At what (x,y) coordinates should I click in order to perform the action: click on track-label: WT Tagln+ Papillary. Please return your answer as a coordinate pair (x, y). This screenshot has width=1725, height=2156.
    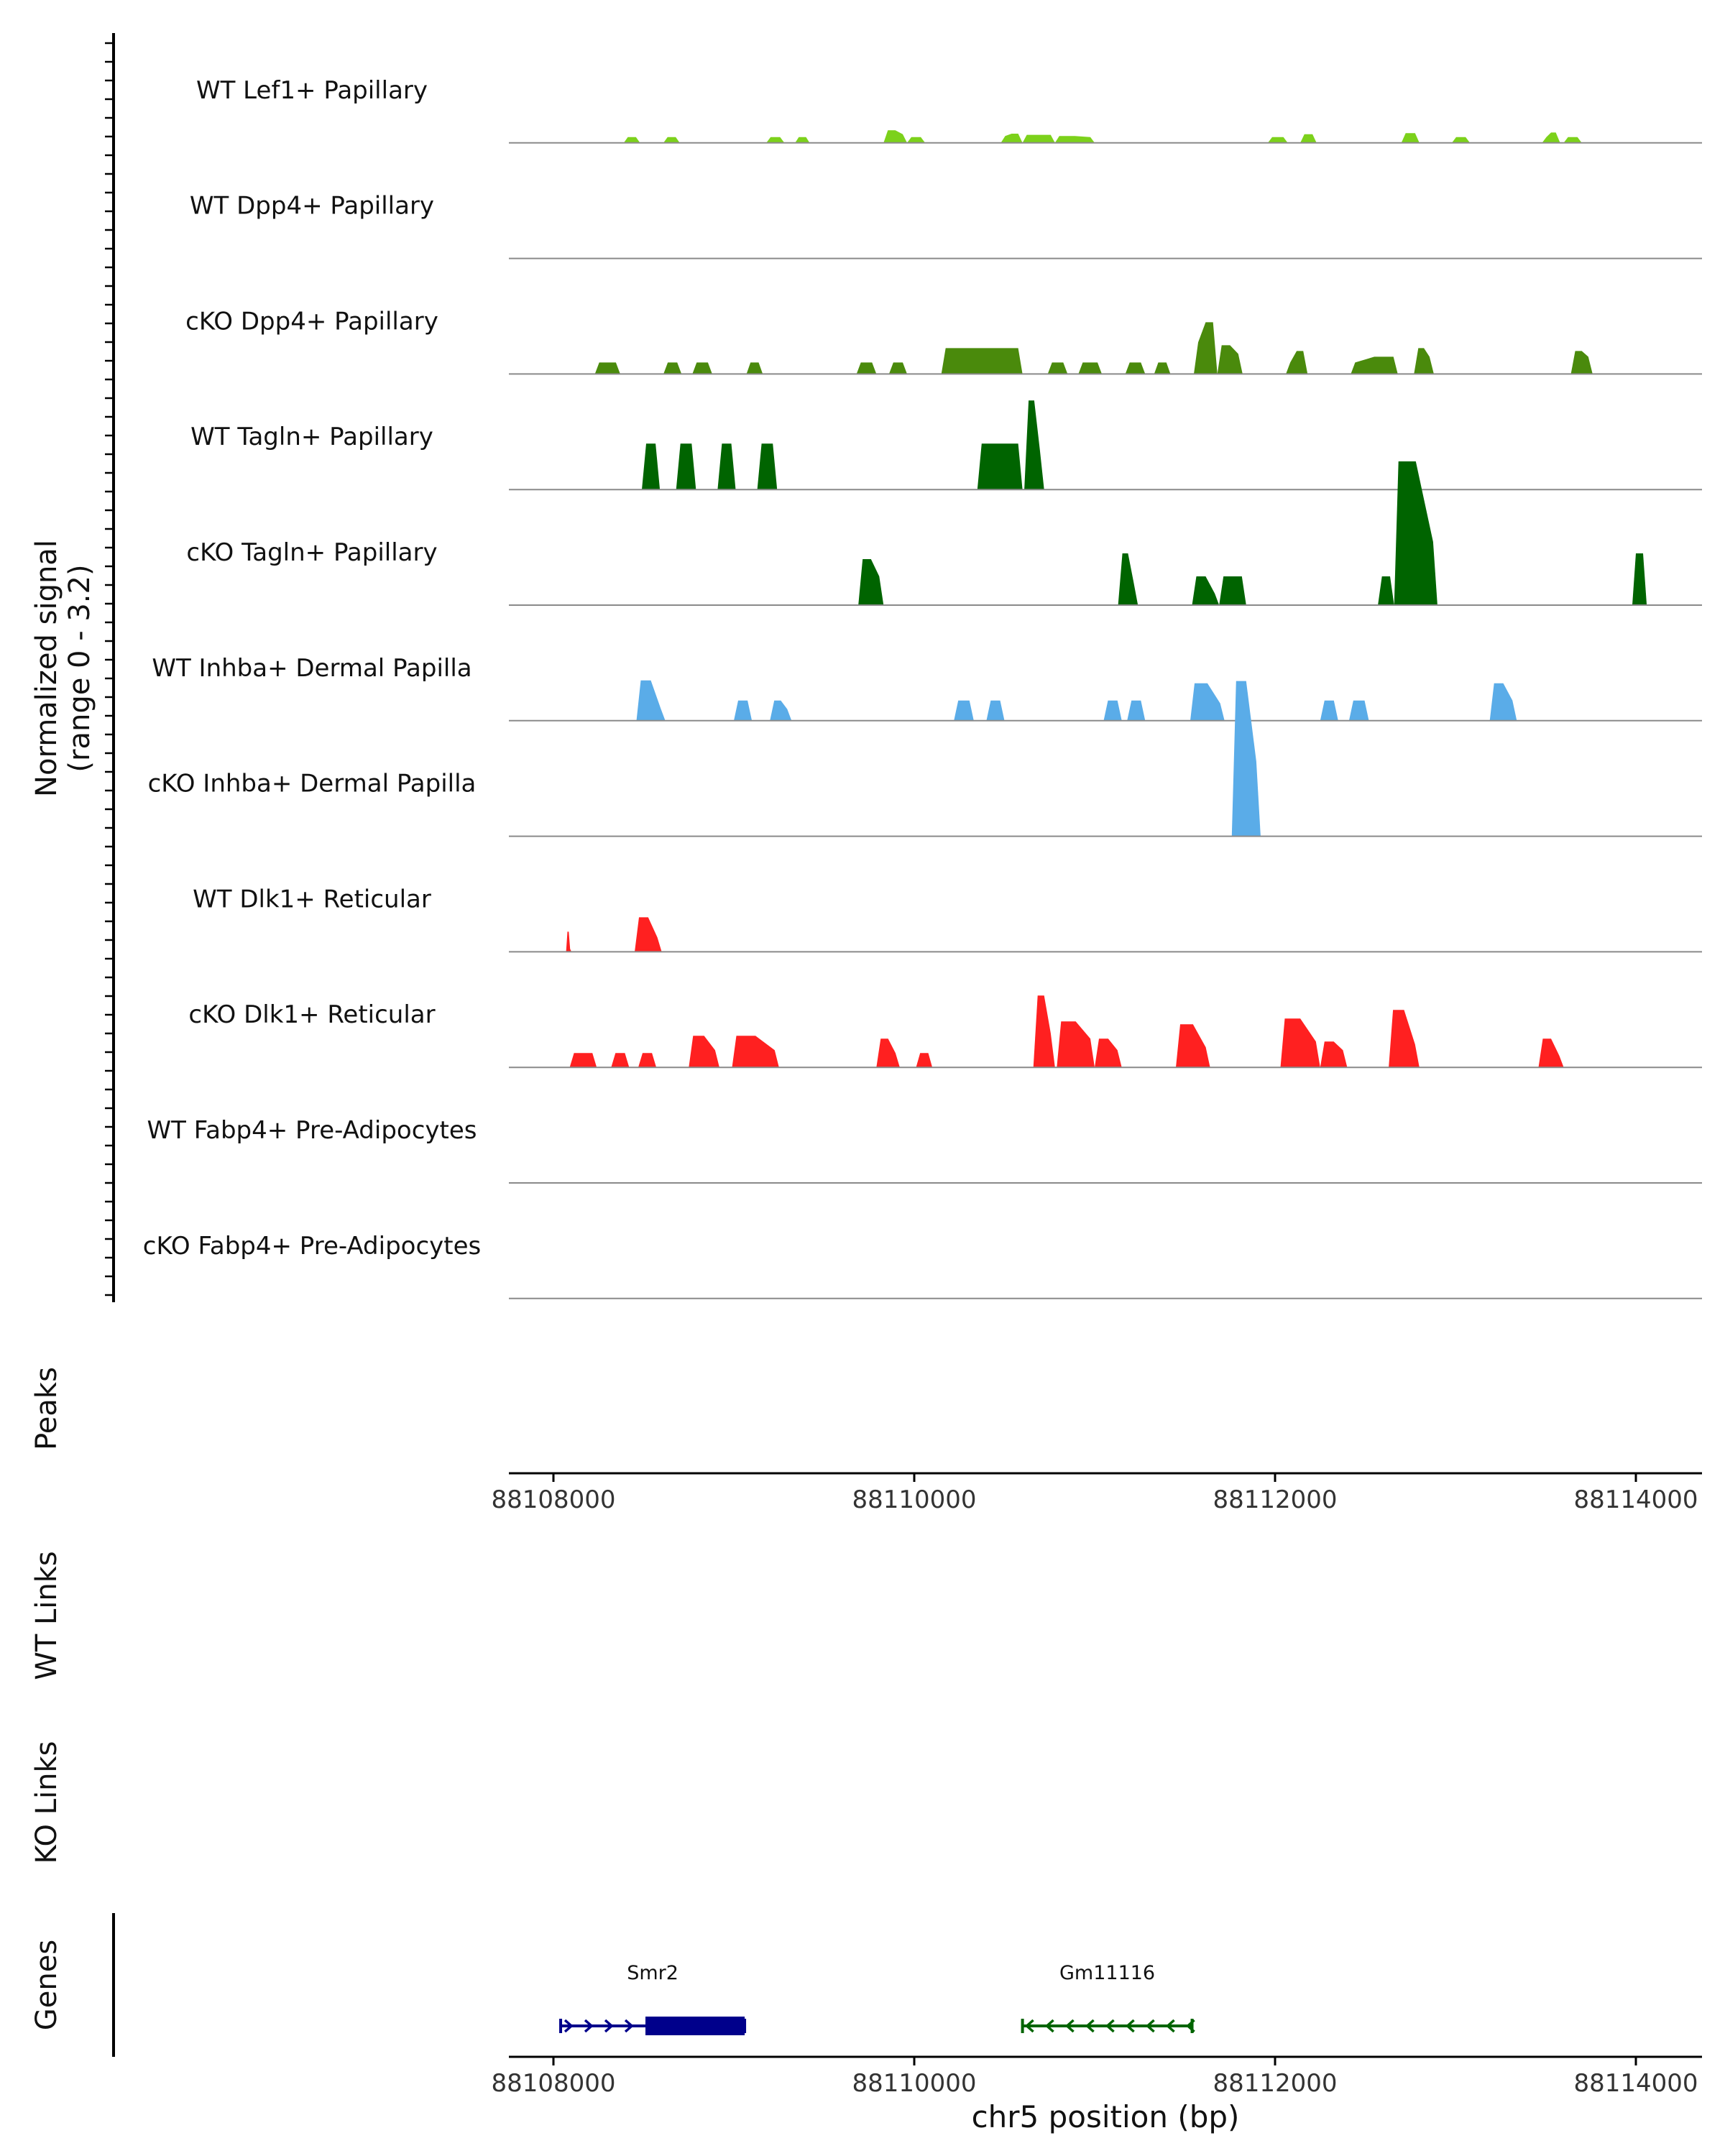
    Looking at the image, I should click on (311, 437).